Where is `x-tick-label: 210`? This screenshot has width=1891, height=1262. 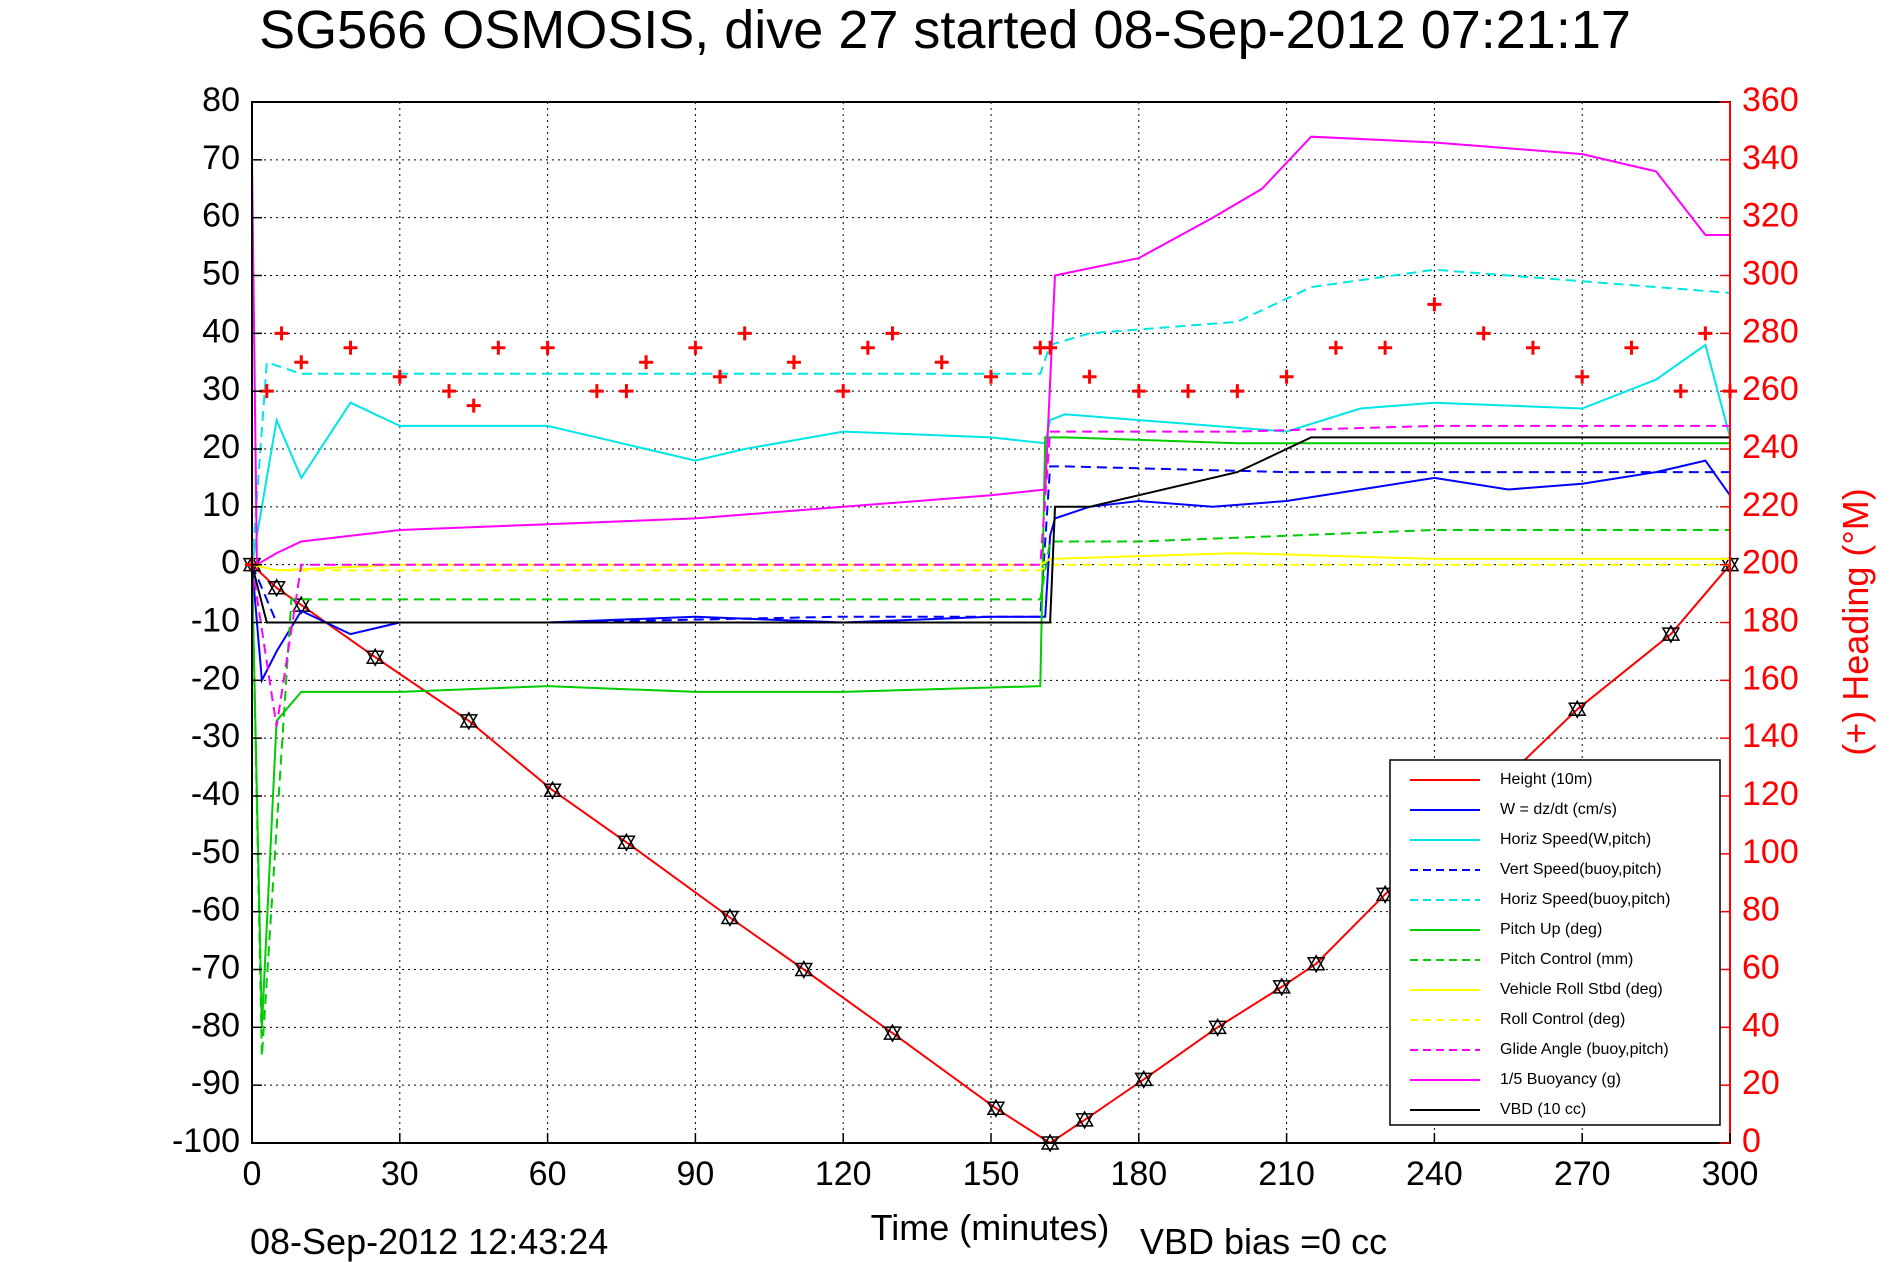
x-tick-label: 210 is located at coordinates (1286, 1174).